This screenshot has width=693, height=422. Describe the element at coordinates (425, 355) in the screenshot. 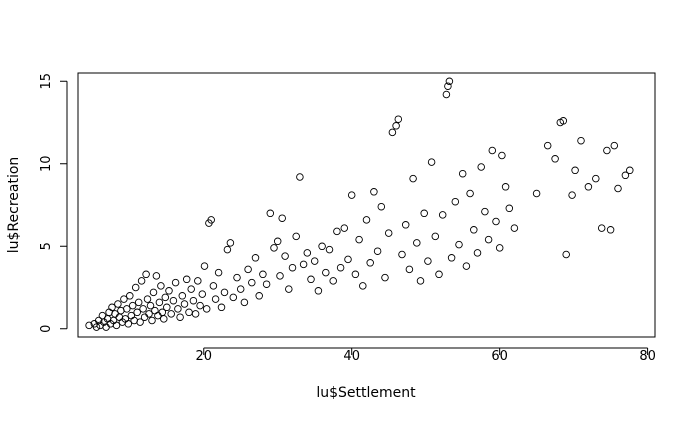

I see `x-axis: 20 40 60 80` at that location.